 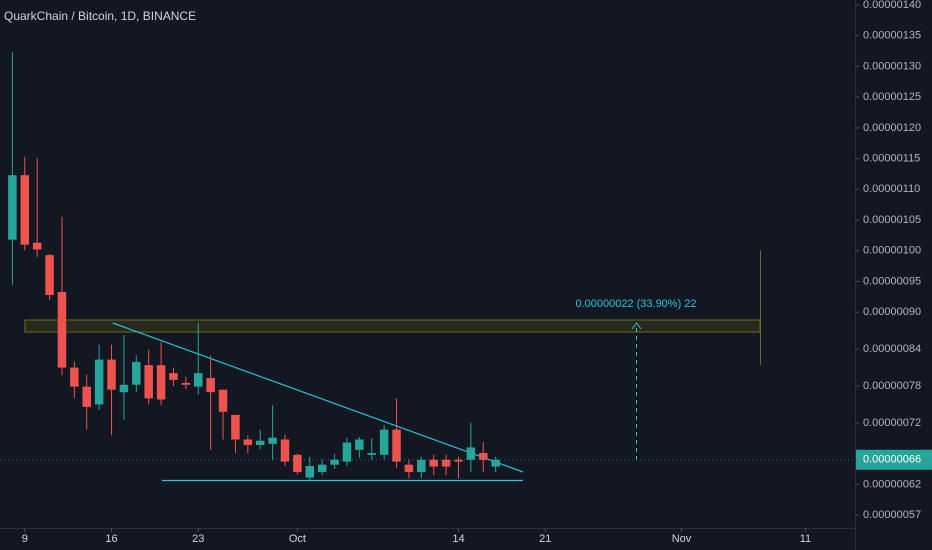 What do you see at coordinates (100, 16) in the screenshot?
I see `chart-title: QuarkChain / Bitcoin, 1D, BINANCE` at bounding box center [100, 16].